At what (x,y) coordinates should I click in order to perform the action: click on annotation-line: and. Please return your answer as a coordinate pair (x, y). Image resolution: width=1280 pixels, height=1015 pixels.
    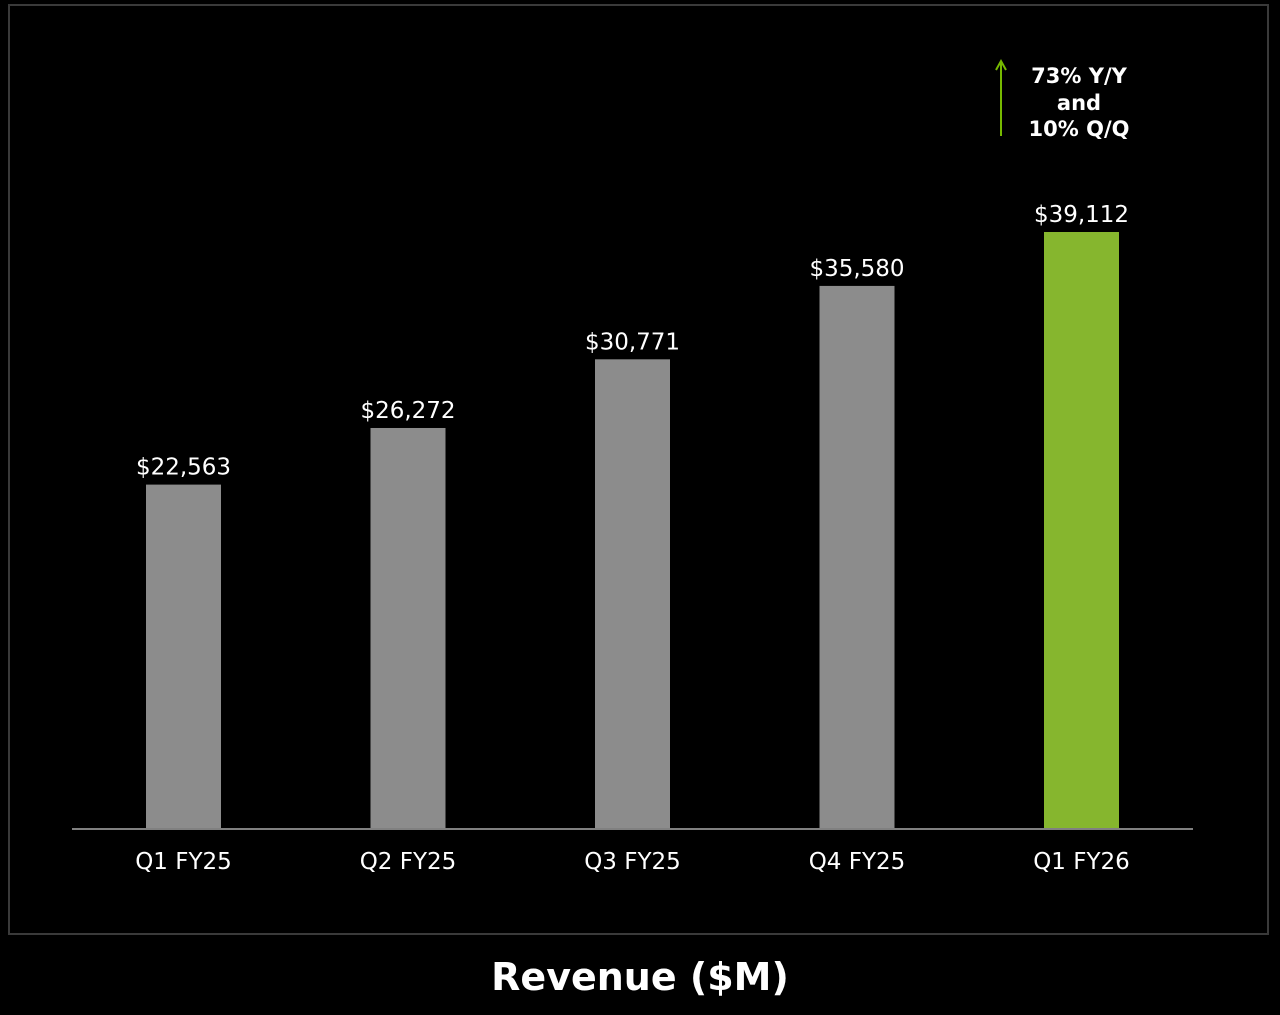
    Looking at the image, I should click on (1079, 103).